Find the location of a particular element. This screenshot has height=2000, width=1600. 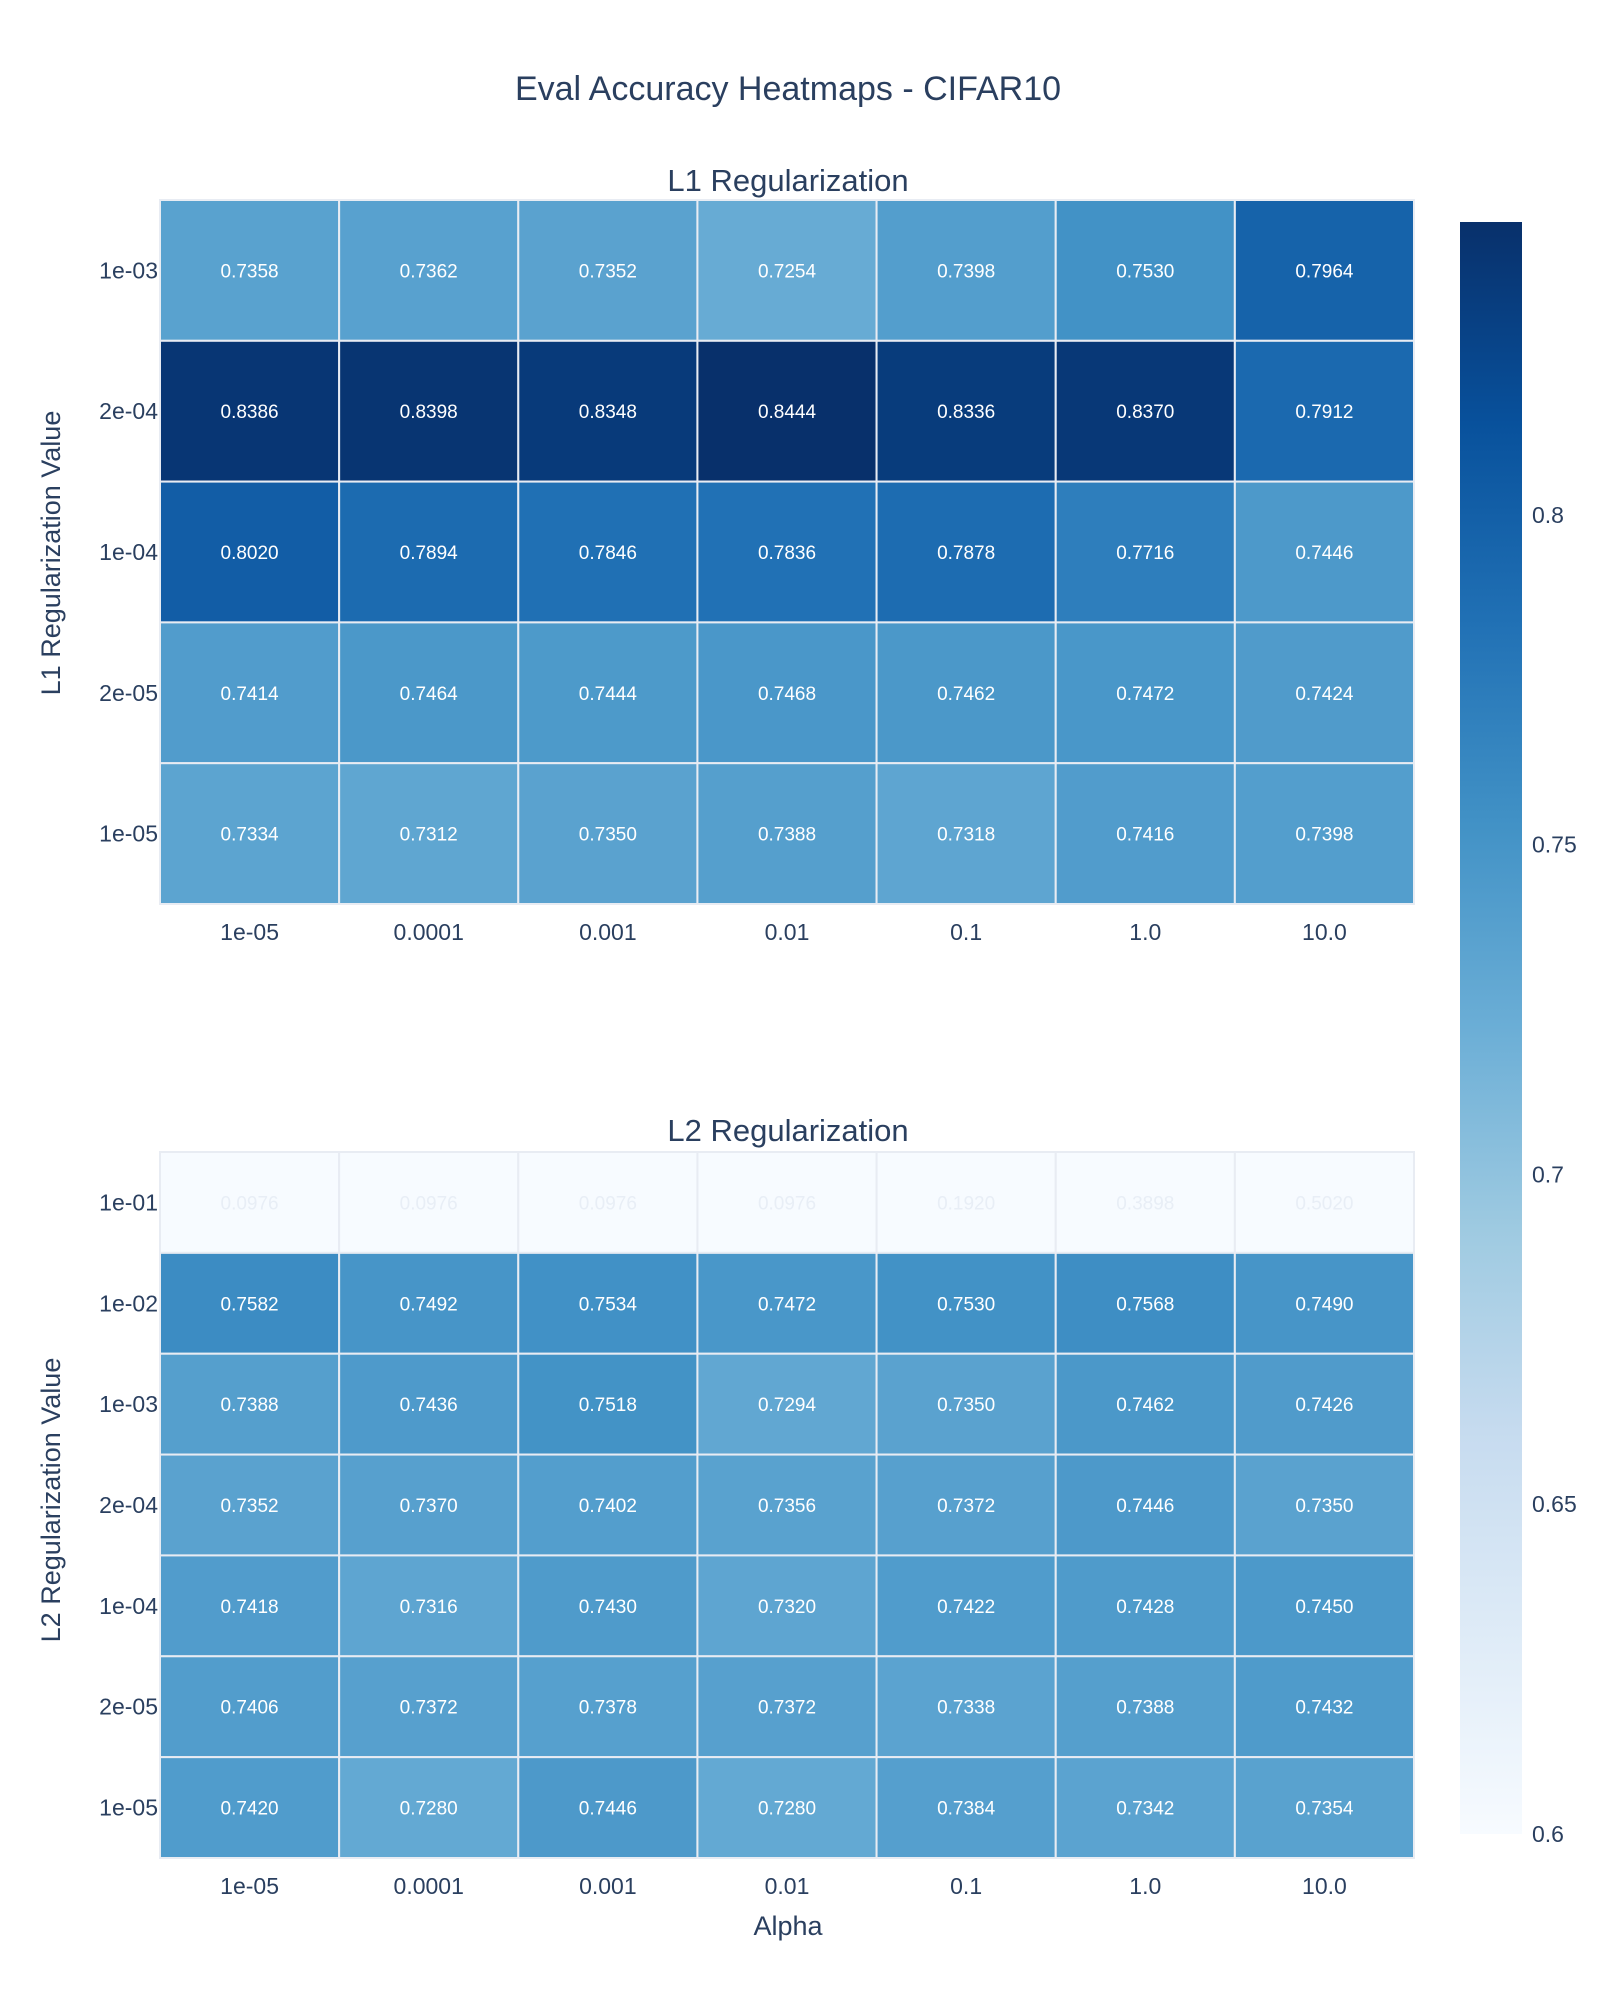

p2-cell-label-r0-c3: 0.0976 is located at coordinates (787, 1203).